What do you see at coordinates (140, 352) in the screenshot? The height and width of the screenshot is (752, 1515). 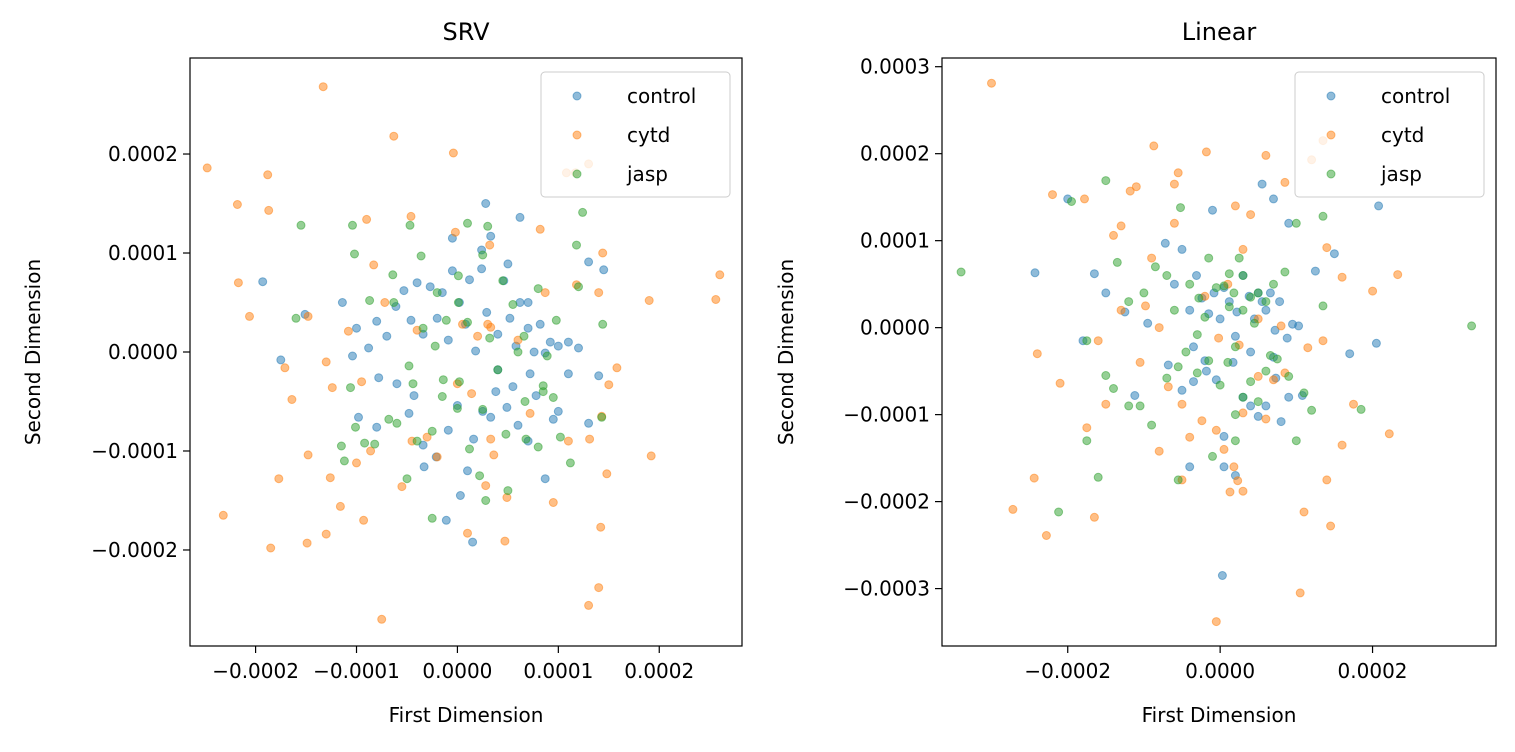 I see `srv-y-ticks: −0.0002 −0.0001 0.0000 0.0001 0.0002` at bounding box center [140, 352].